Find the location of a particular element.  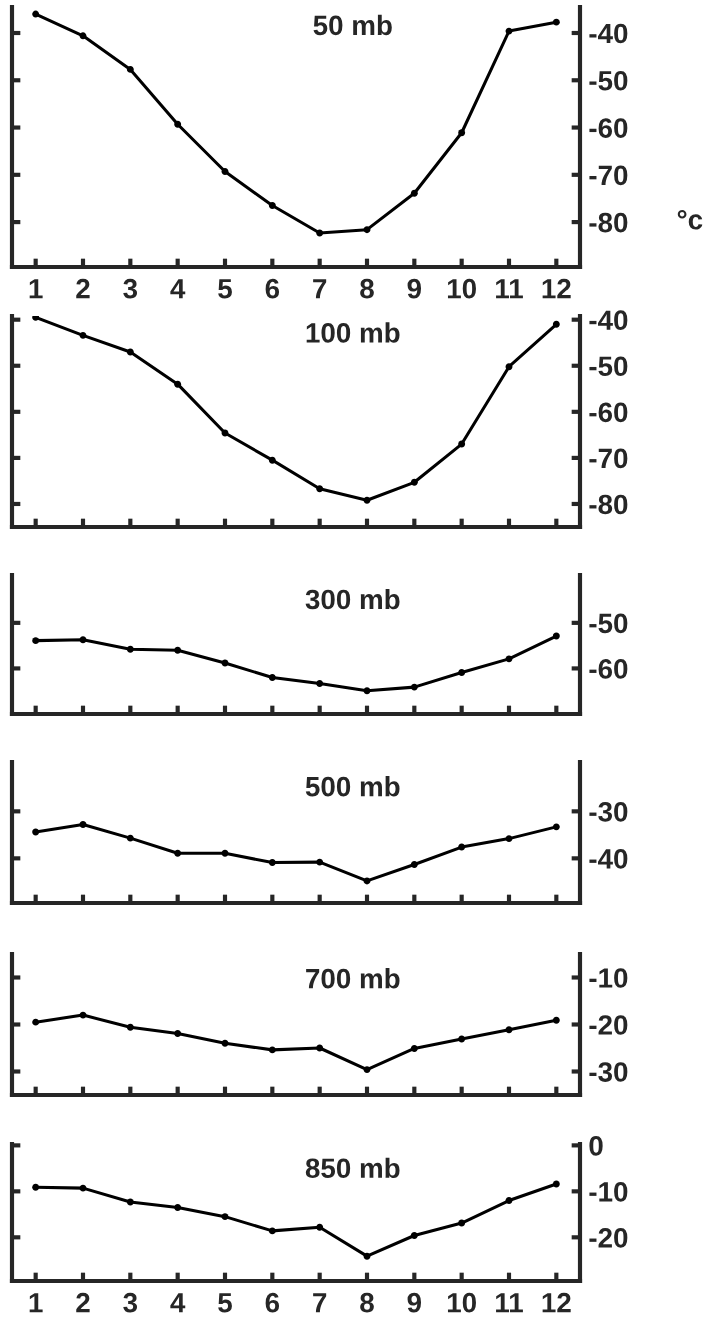

chart-title: 850 mb is located at coordinates (352, 1168).